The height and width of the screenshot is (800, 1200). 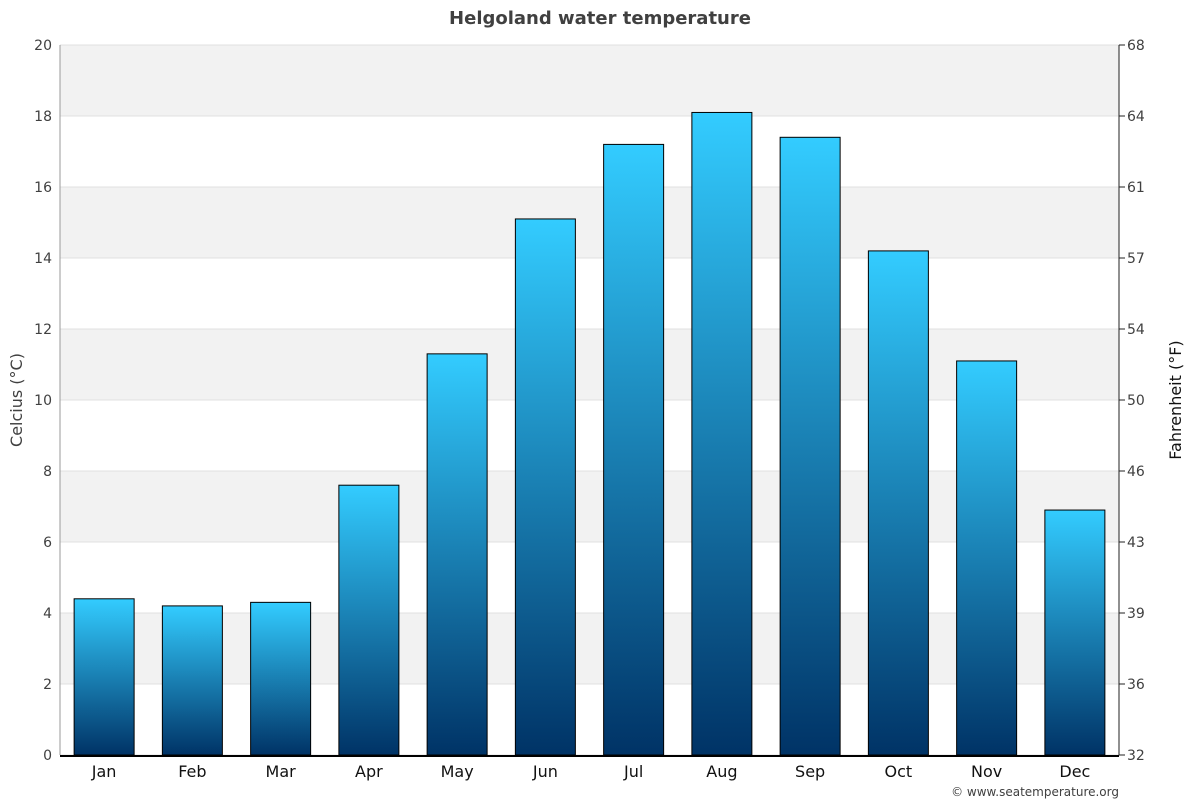 I want to click on bar-dec, so click(x=1075, y=632).